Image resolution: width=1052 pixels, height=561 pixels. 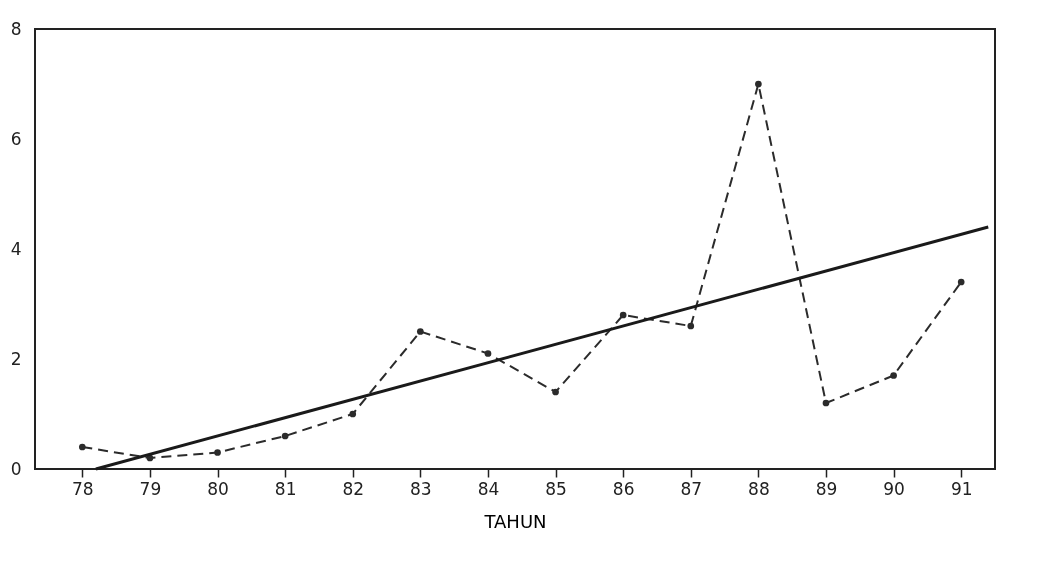 What do you see at coordinates (556, 488) in the screenshot?
I see `x-tick-label: 85` at bounding box center [556, 488].